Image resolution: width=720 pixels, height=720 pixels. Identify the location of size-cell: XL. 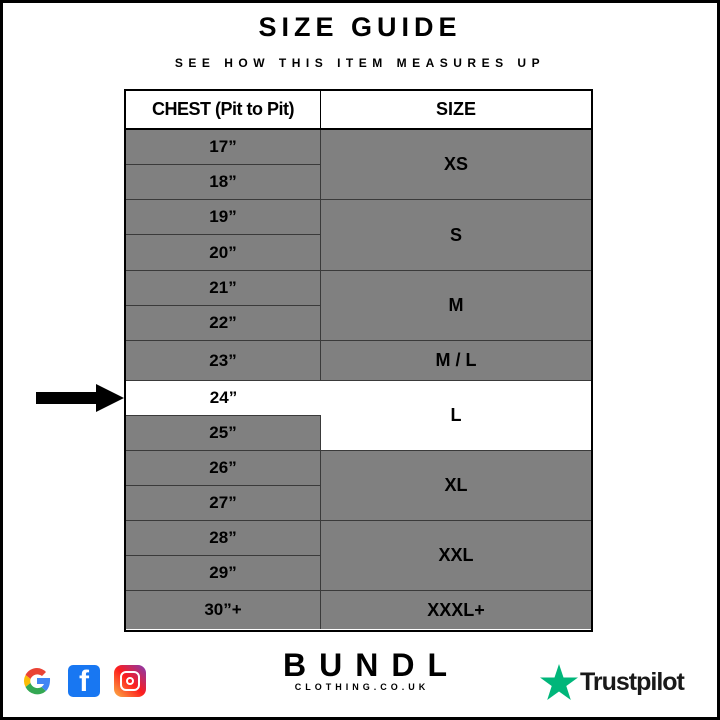
(456, 486).